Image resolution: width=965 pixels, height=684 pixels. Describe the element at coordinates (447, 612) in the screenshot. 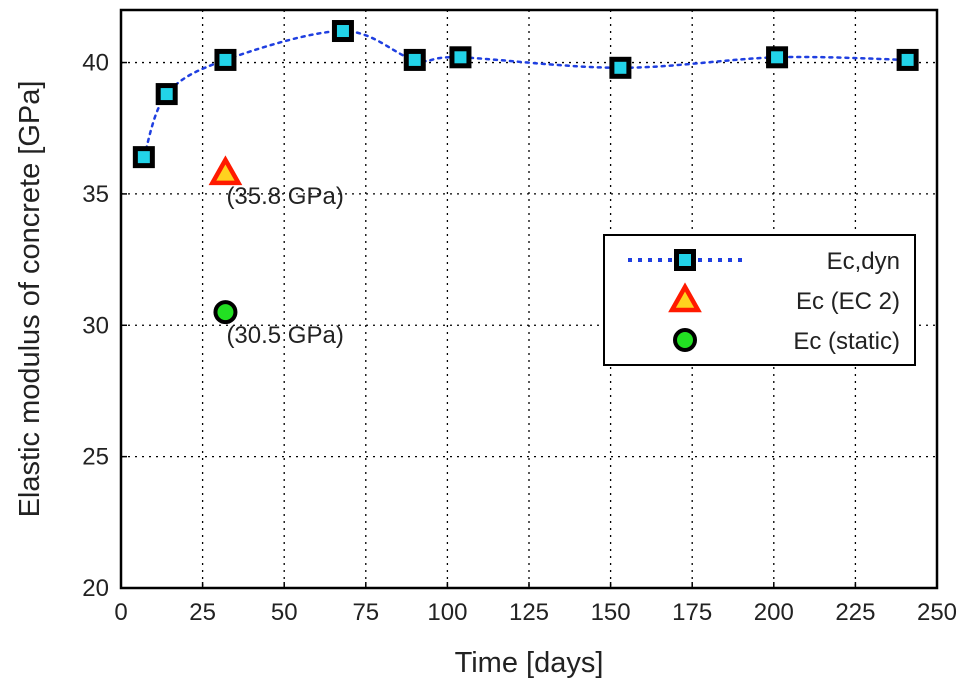

I see `x-tick-label: 100` at that location.